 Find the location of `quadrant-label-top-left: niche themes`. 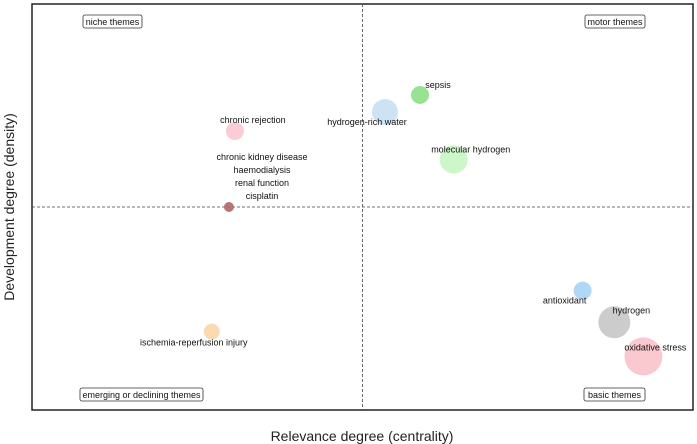

quadrant-label-top-left: niche themes is located at coordinates (112, 21).